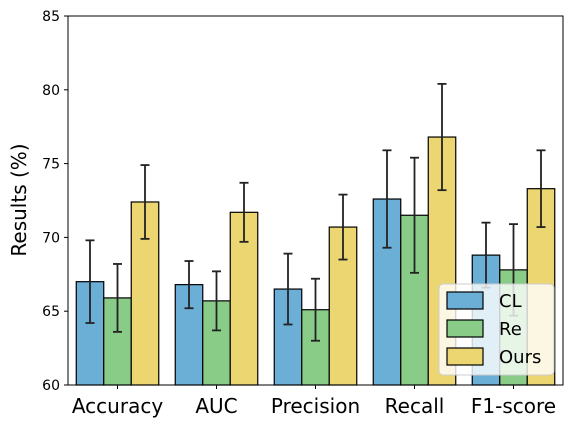  I want to click on legend-swatch-re, so click(465, 328).